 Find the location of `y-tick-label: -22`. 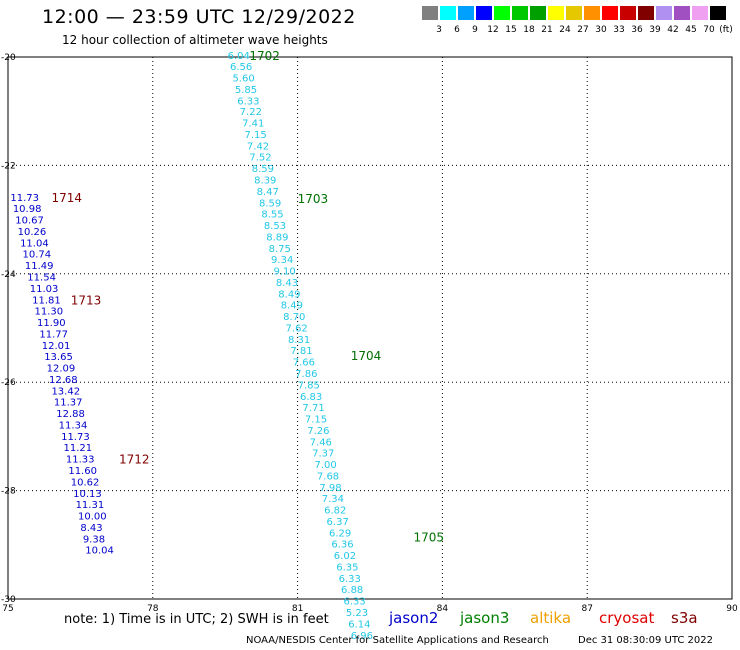

y-tick-label: -22 is located at coordinates (8, 166).